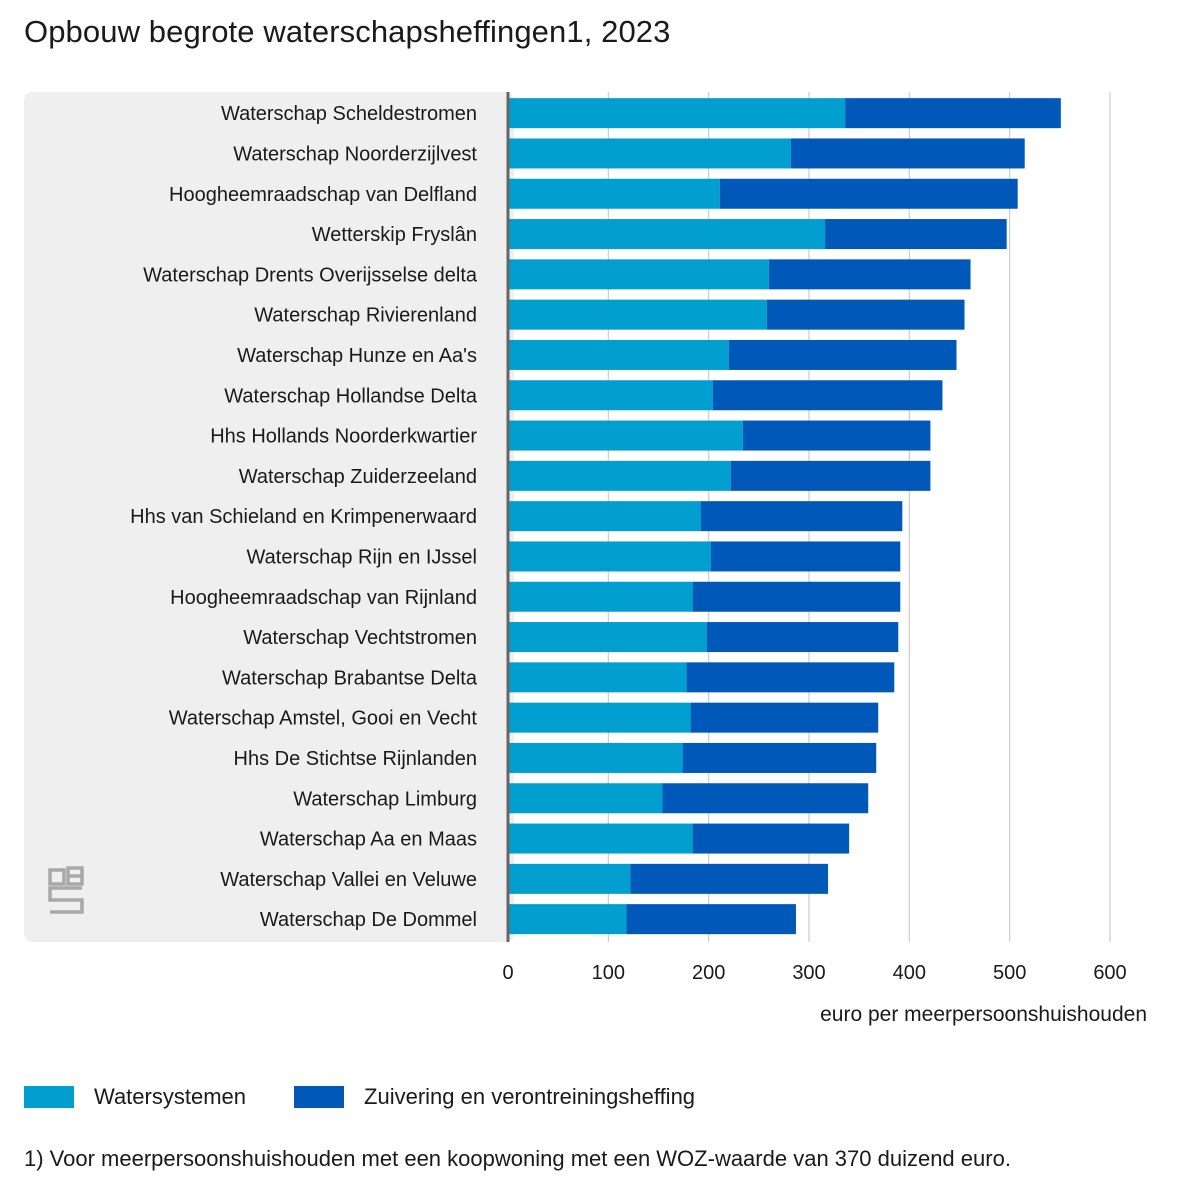  Describe the element at coordinates (507, 973) in the screenshot. I see `x-tick-label-0: 0` at that location.